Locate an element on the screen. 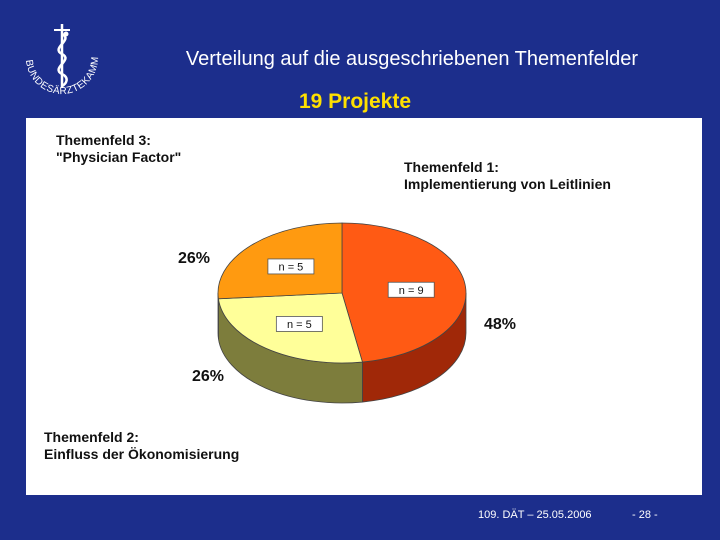 The height and width of the screenshot is (540, 720). count-label-themenfeld-1: n = 9 is located at coordinates (411, 291).